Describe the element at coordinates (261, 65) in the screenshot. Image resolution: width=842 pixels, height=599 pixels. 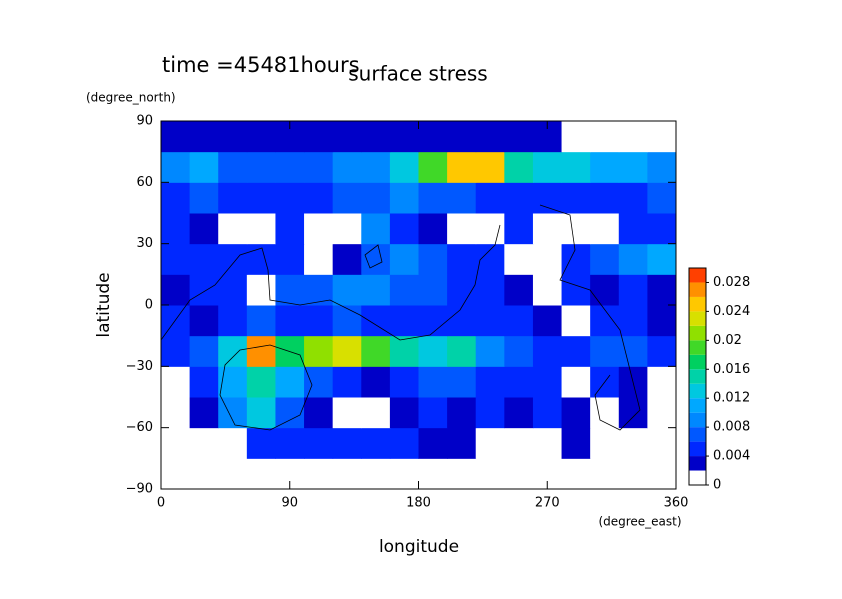
I see `subtitle: time =45481hours` at that location.